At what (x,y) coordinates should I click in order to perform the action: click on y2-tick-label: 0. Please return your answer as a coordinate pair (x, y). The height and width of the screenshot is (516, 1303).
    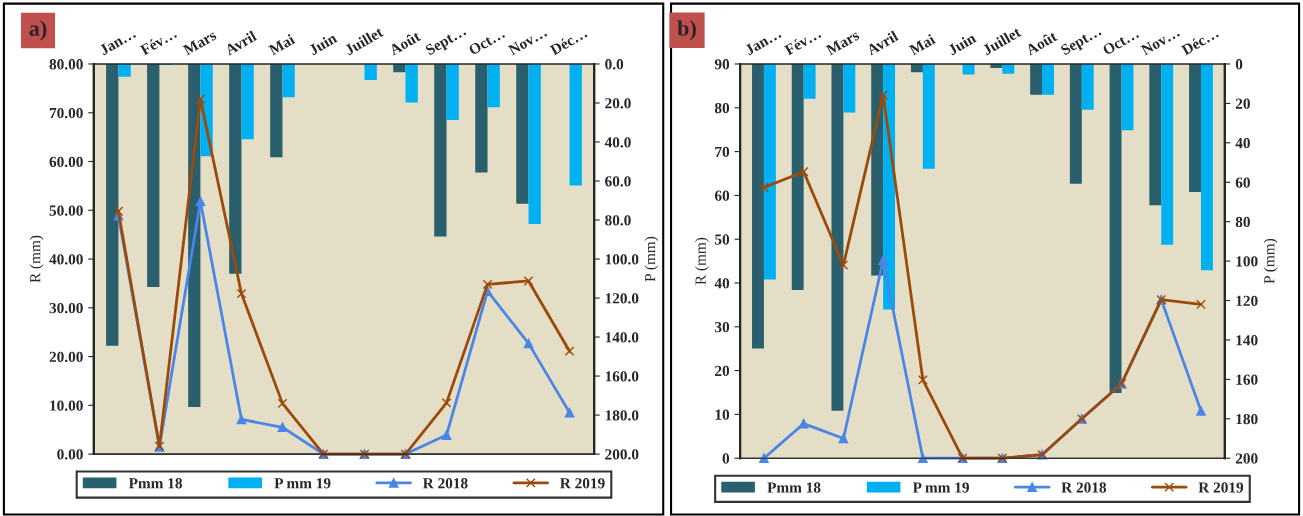
    Looking at the image, I should click on (1239, 64).